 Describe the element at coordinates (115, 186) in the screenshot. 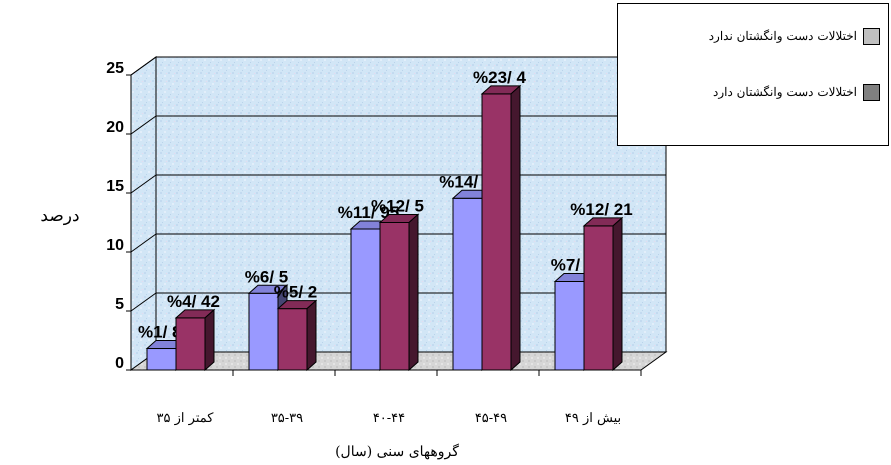

I see `y-tick-label: 15` at that location.